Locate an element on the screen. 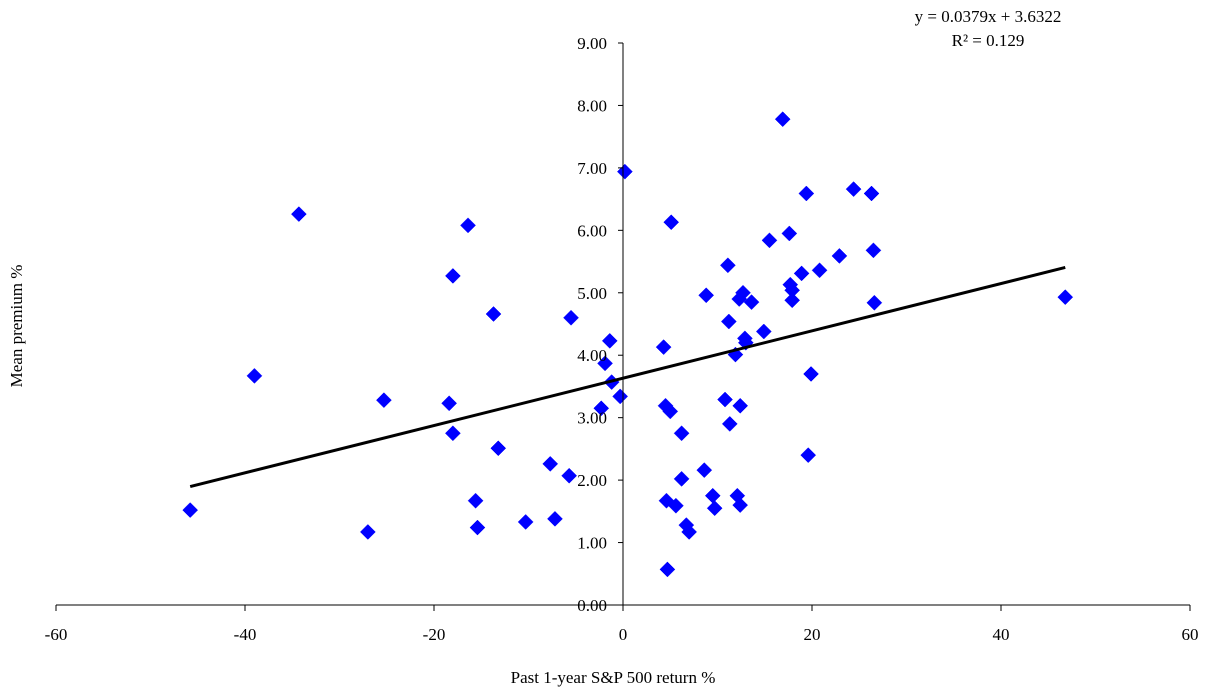 This screenshot has width=1210, height=692. y-tick-label: 2.00 is located at coordinates (592, 480).